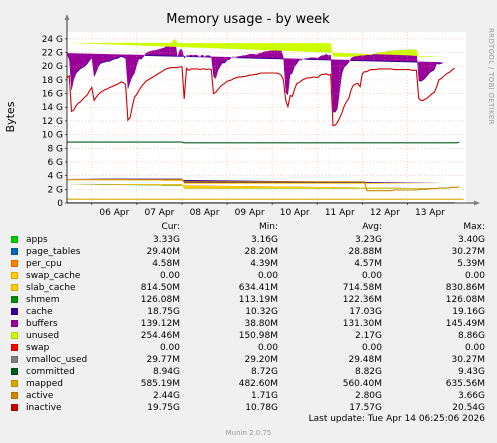 The image size is (497, 443). What do you see at coordinates (471, 240) in the screenshot?
I see `legend-max: 3.40G` at bounding box center [471, 240].